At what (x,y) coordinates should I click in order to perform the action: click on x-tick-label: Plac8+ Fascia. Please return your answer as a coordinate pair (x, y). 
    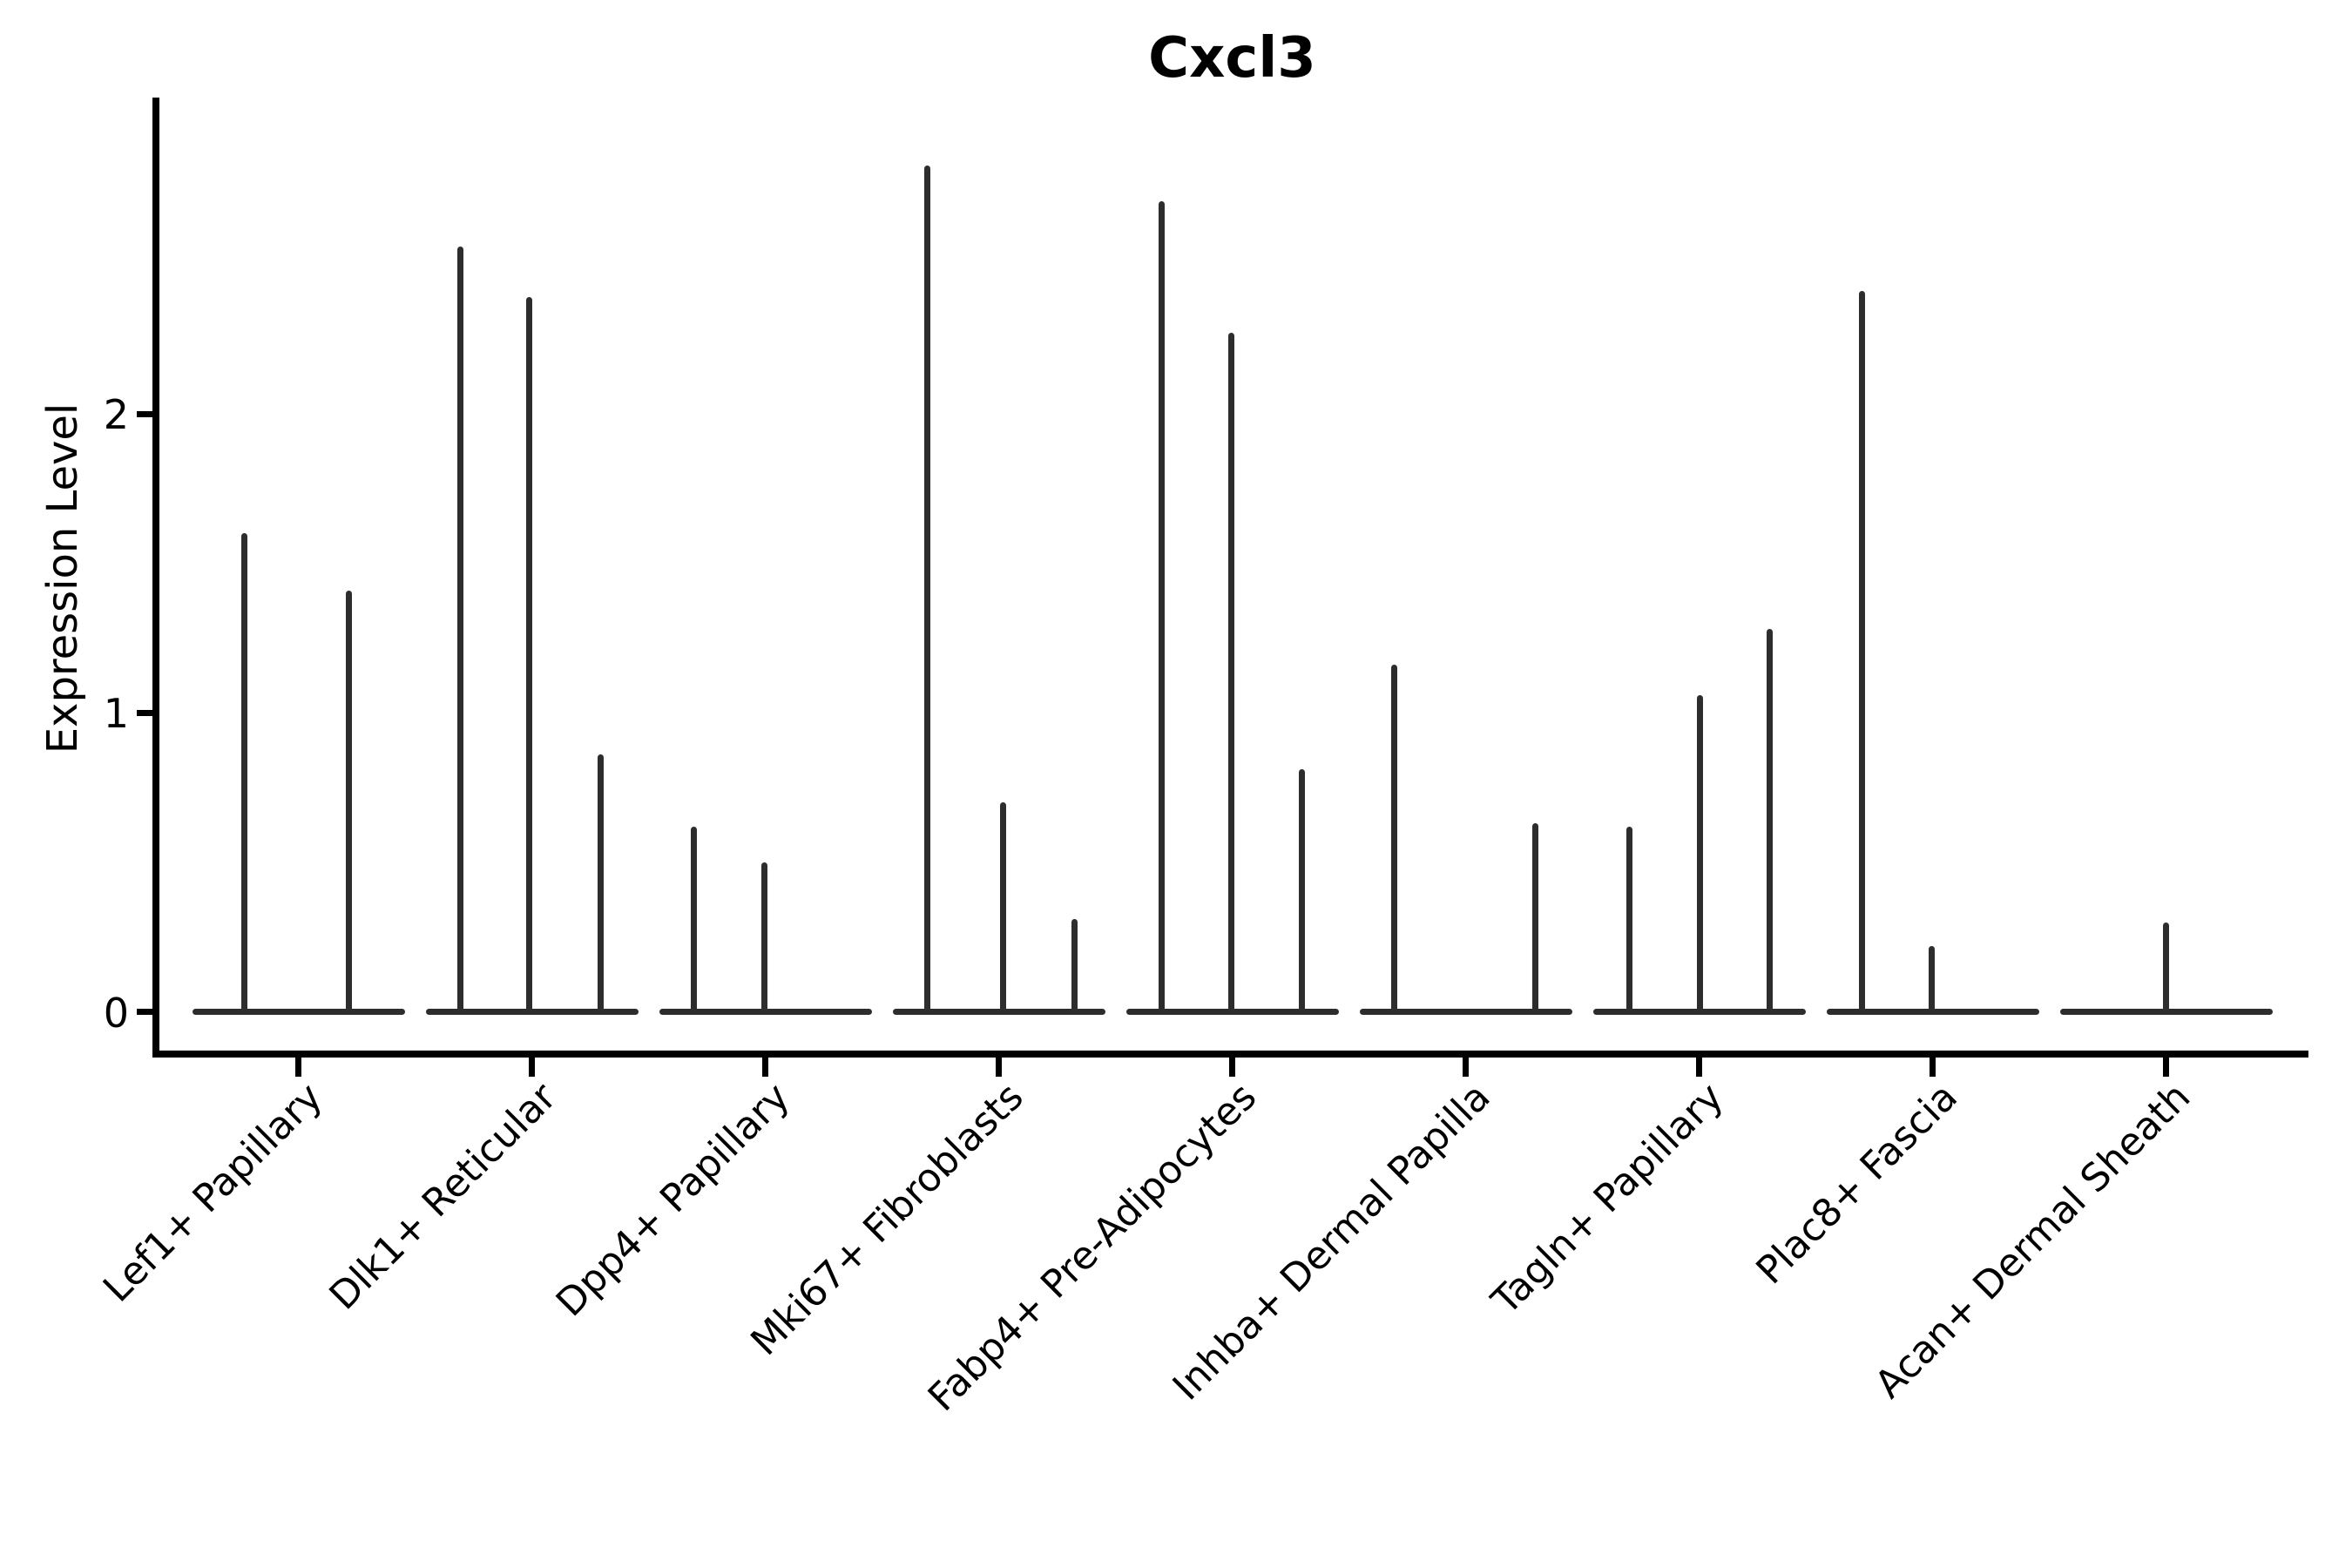
    Looking at the image, I should click on (1856, 1184).